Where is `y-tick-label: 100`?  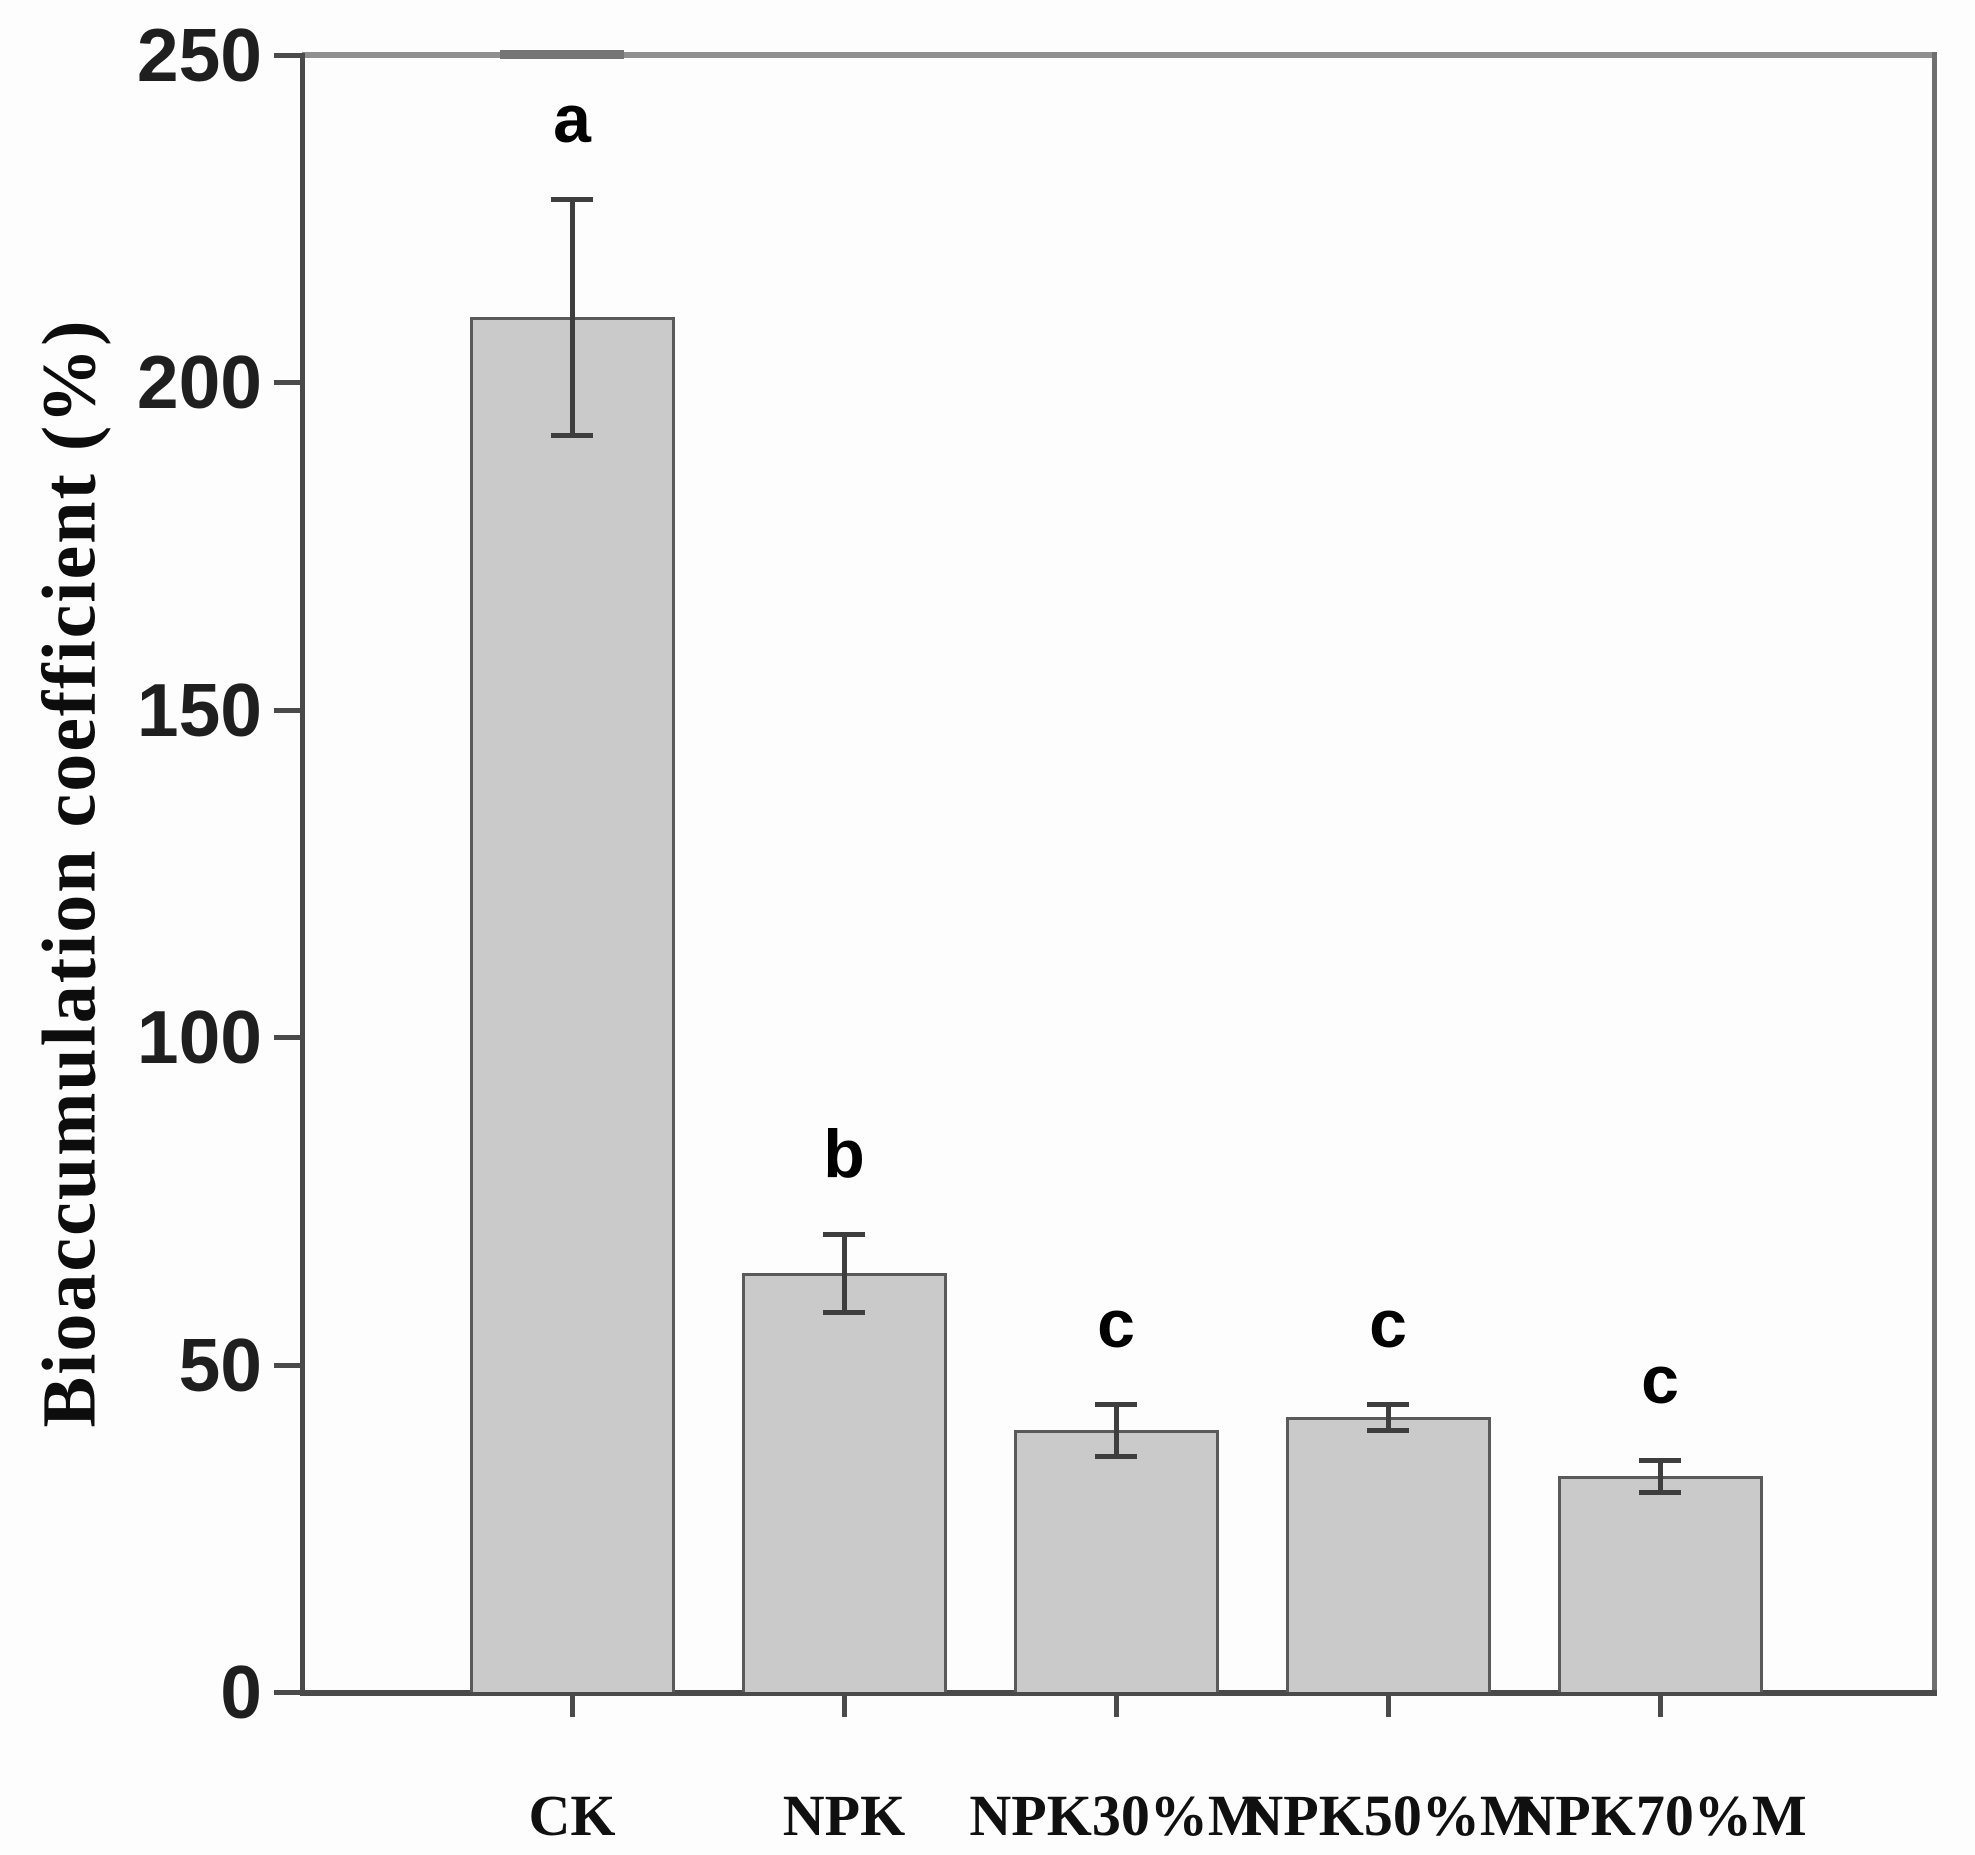
y-tick-label: 100 is located at coordinates (199, 1037).